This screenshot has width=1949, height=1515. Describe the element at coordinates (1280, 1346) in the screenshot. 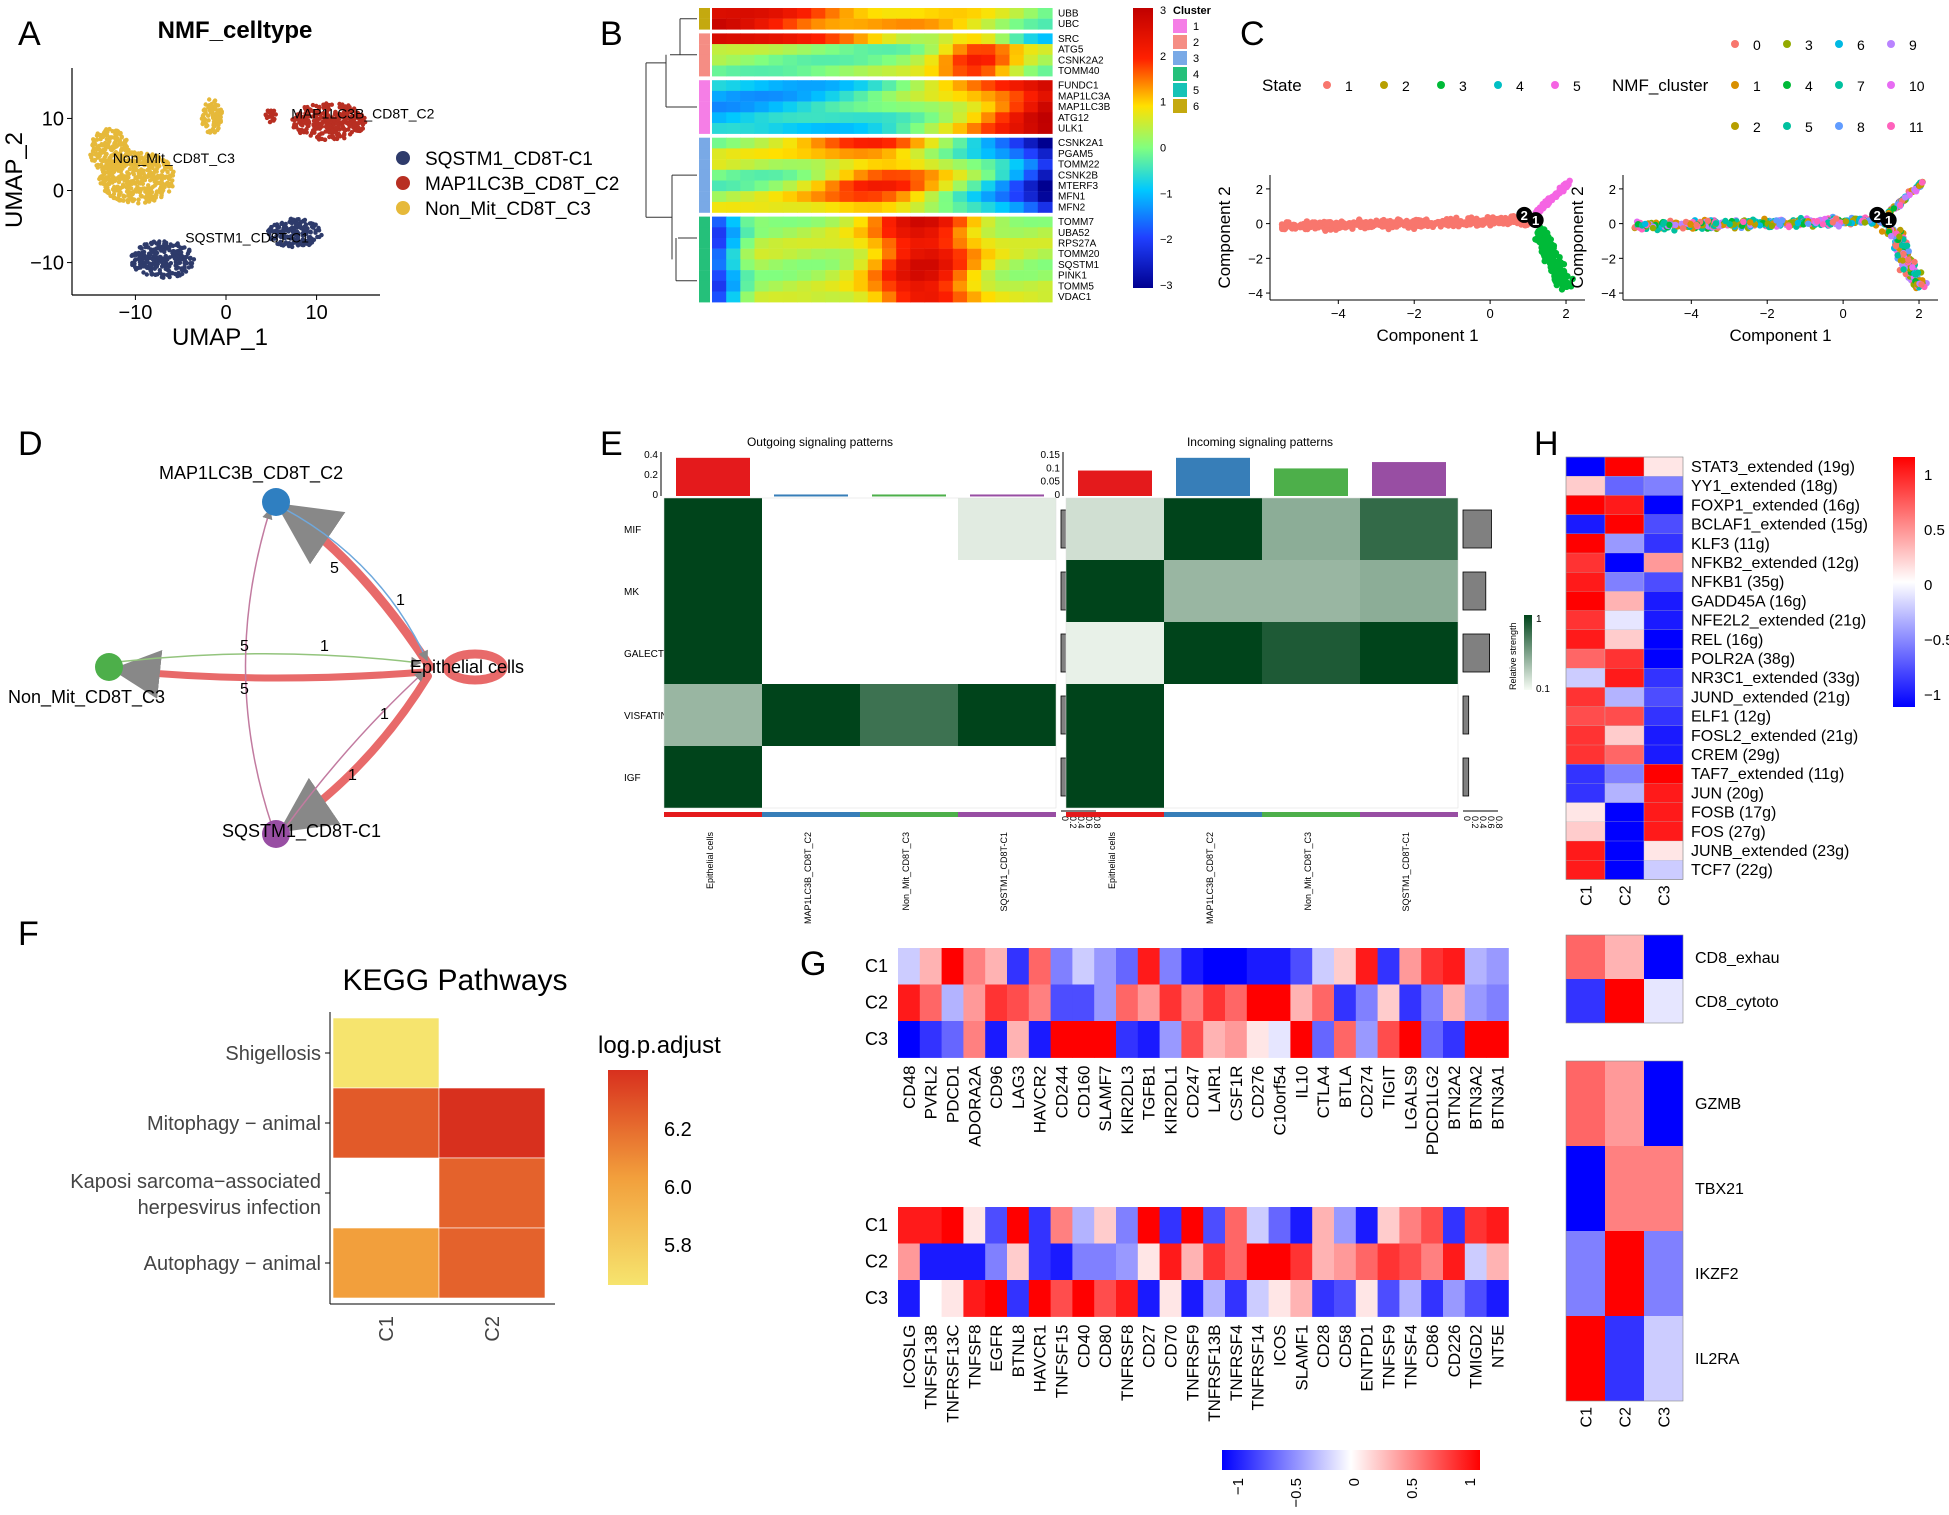

I see `g-col-label: ICOS` at that location.